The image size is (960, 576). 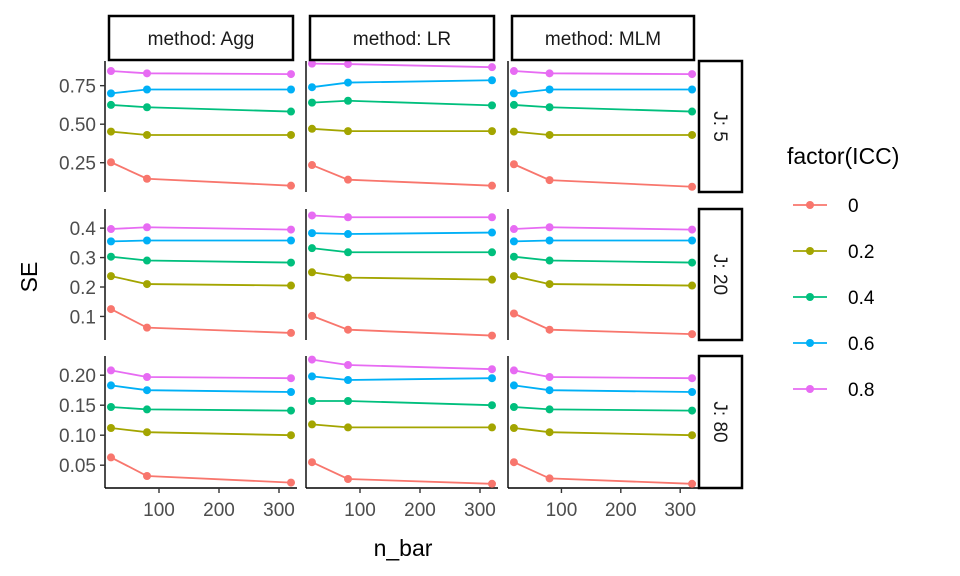 I want to click on legend-label: 0.4, so click(x=861, y=298).